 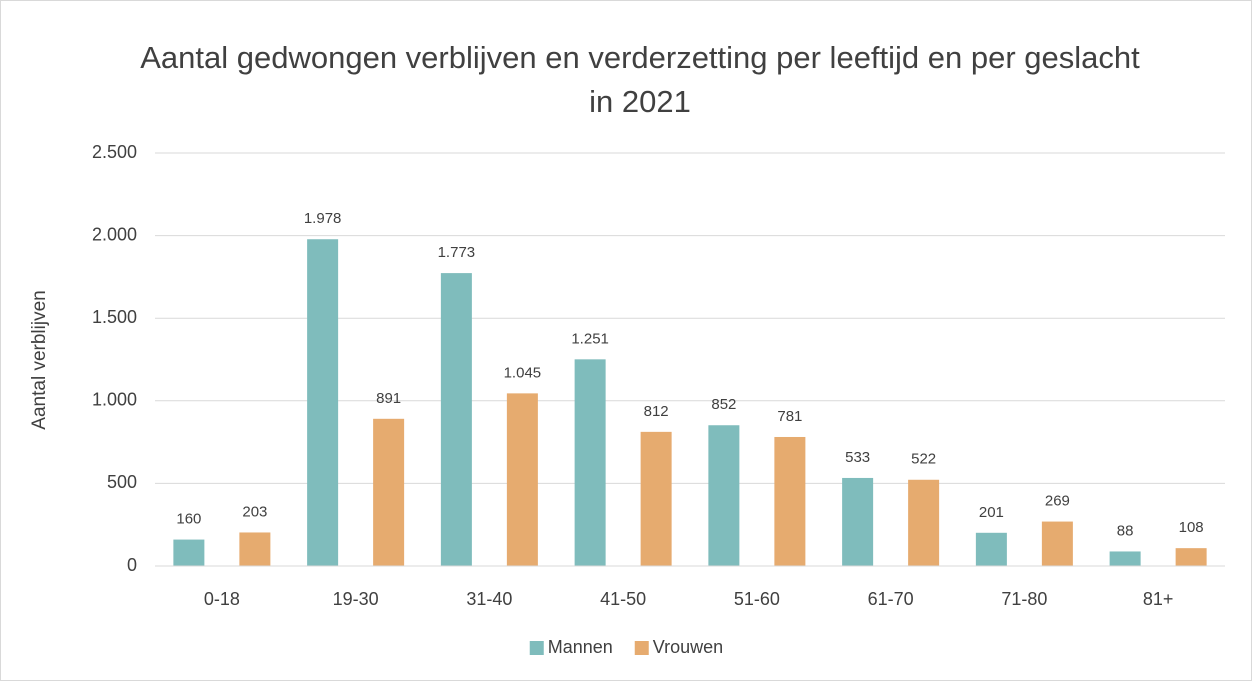 I want to click on value-label: 852, so click(x=723, y=404).